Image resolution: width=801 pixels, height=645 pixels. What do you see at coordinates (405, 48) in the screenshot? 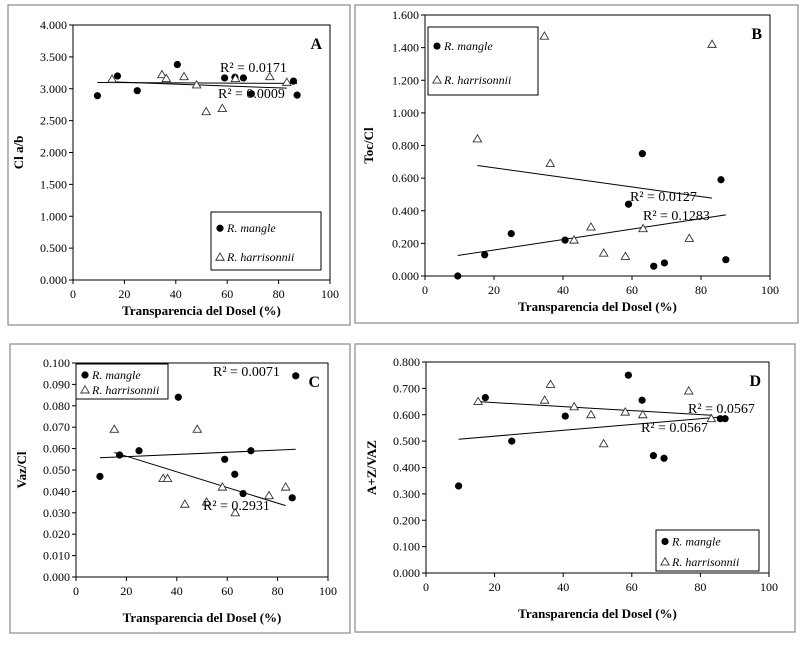
I see `y-tick-label: 1.400` at bounding box center [405, 48].